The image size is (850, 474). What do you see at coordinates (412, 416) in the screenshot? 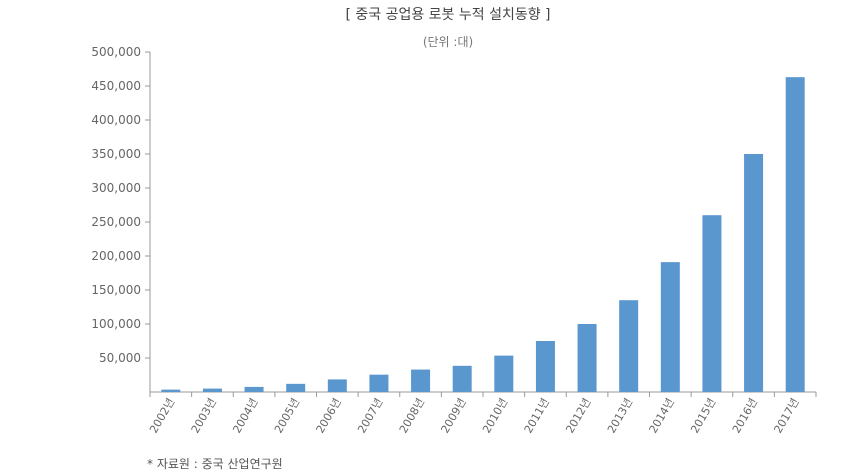
I see `x-tick-label: 2008년` at bounding box center [412, 416].